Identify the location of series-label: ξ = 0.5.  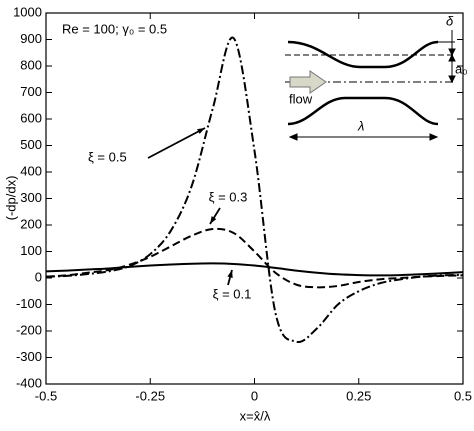
(107, 156).